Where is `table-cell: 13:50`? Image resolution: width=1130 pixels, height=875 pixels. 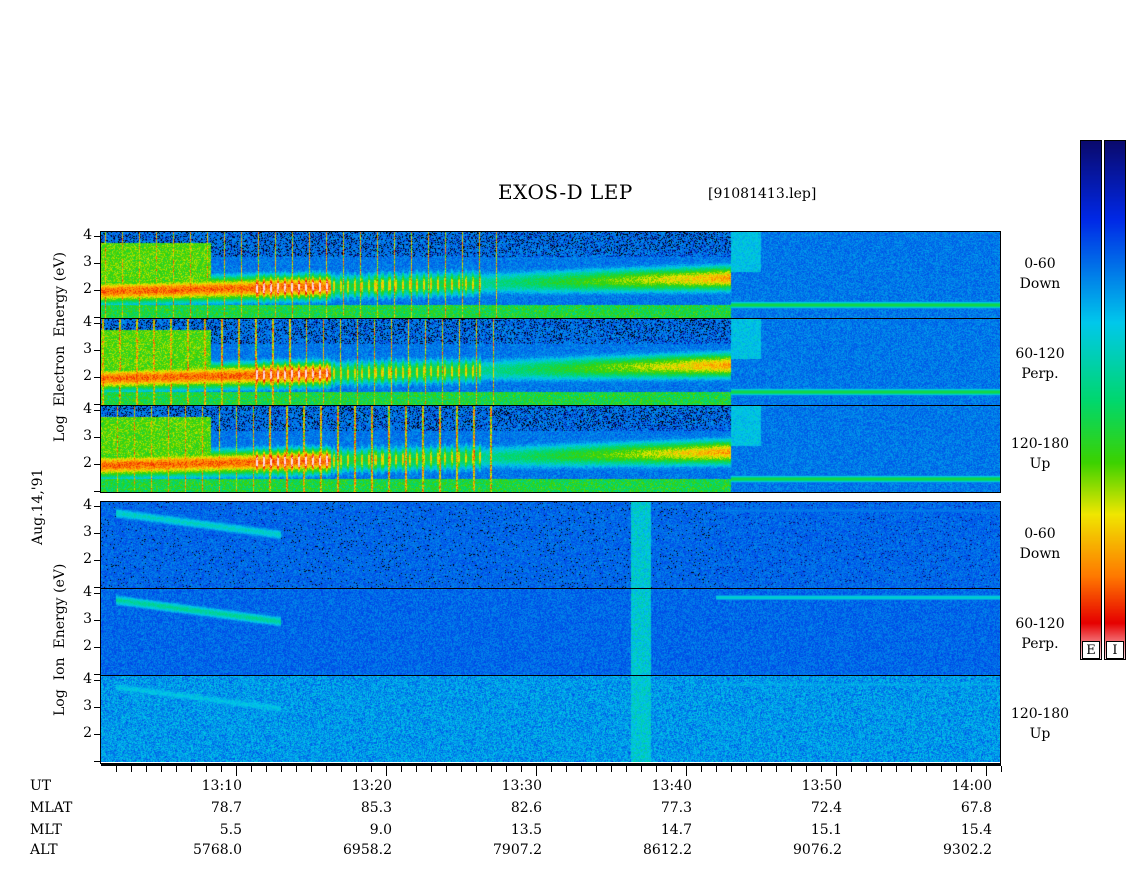
table-cell: 13:50 is located at coordinates (821, 786).